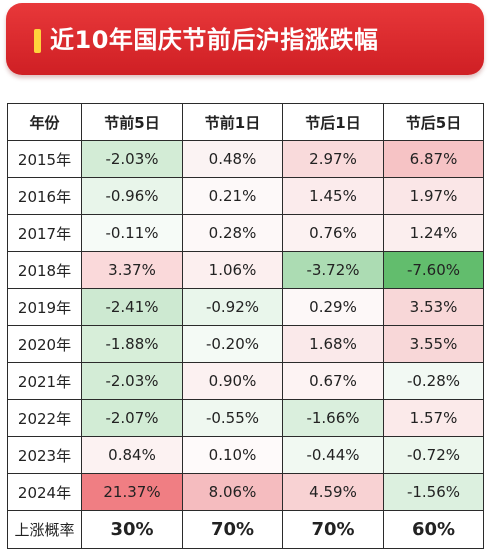  I want to click on year-cell: 2020年, so click(44, 344).